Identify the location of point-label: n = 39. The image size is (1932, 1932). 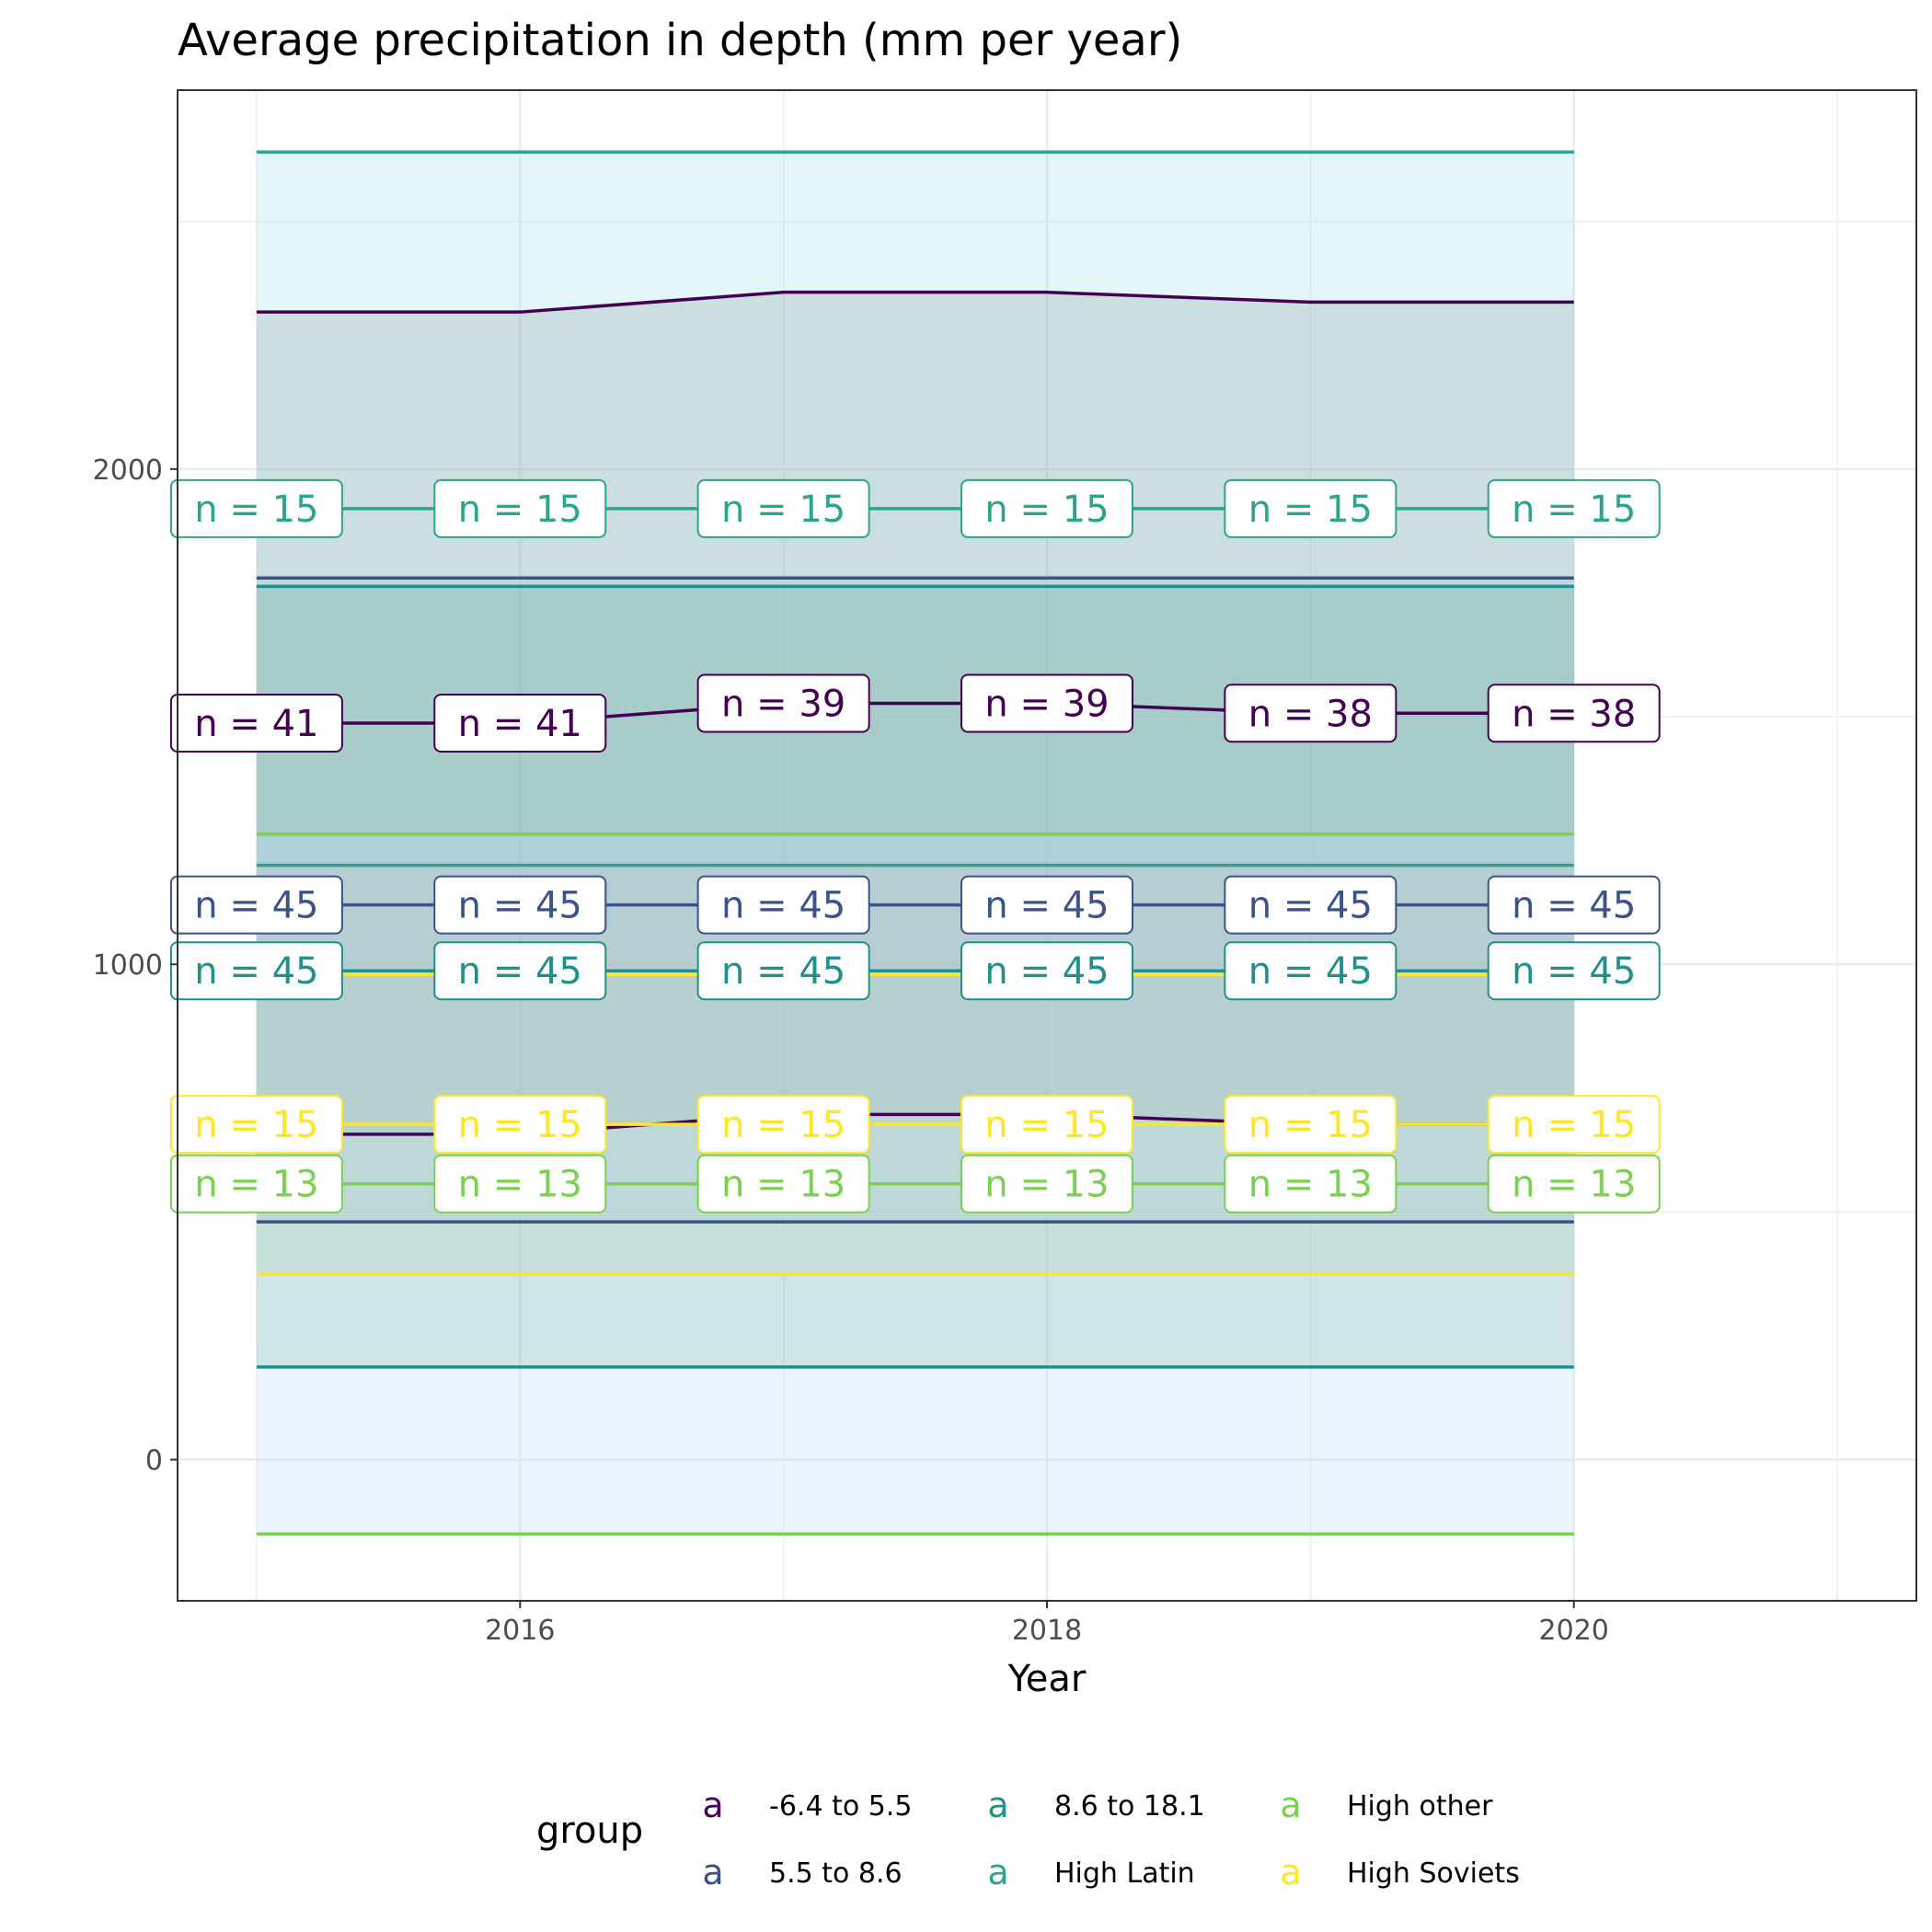
(783, 703).